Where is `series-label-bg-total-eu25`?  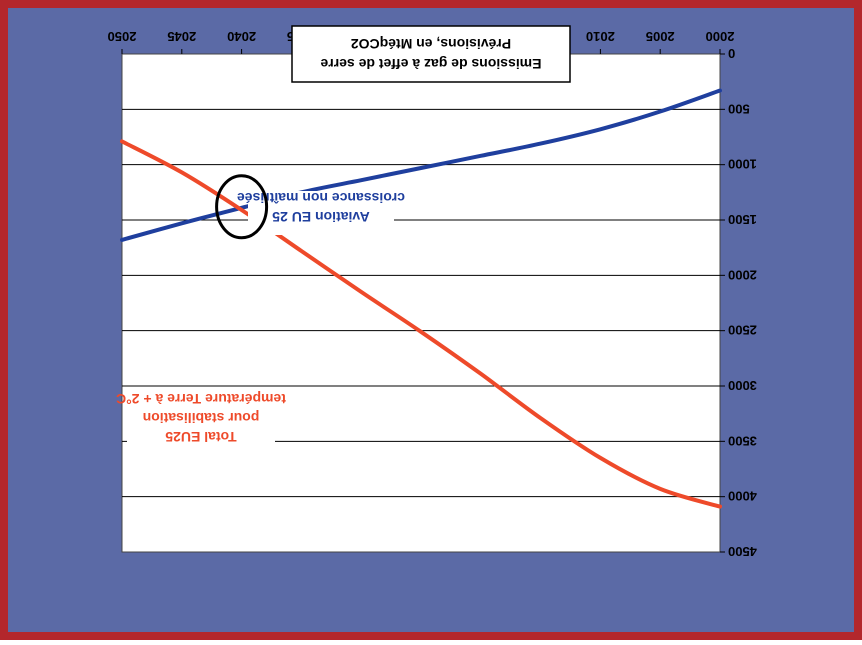
series-label-bg-total-eu25 is located at coordinates (201, 425).